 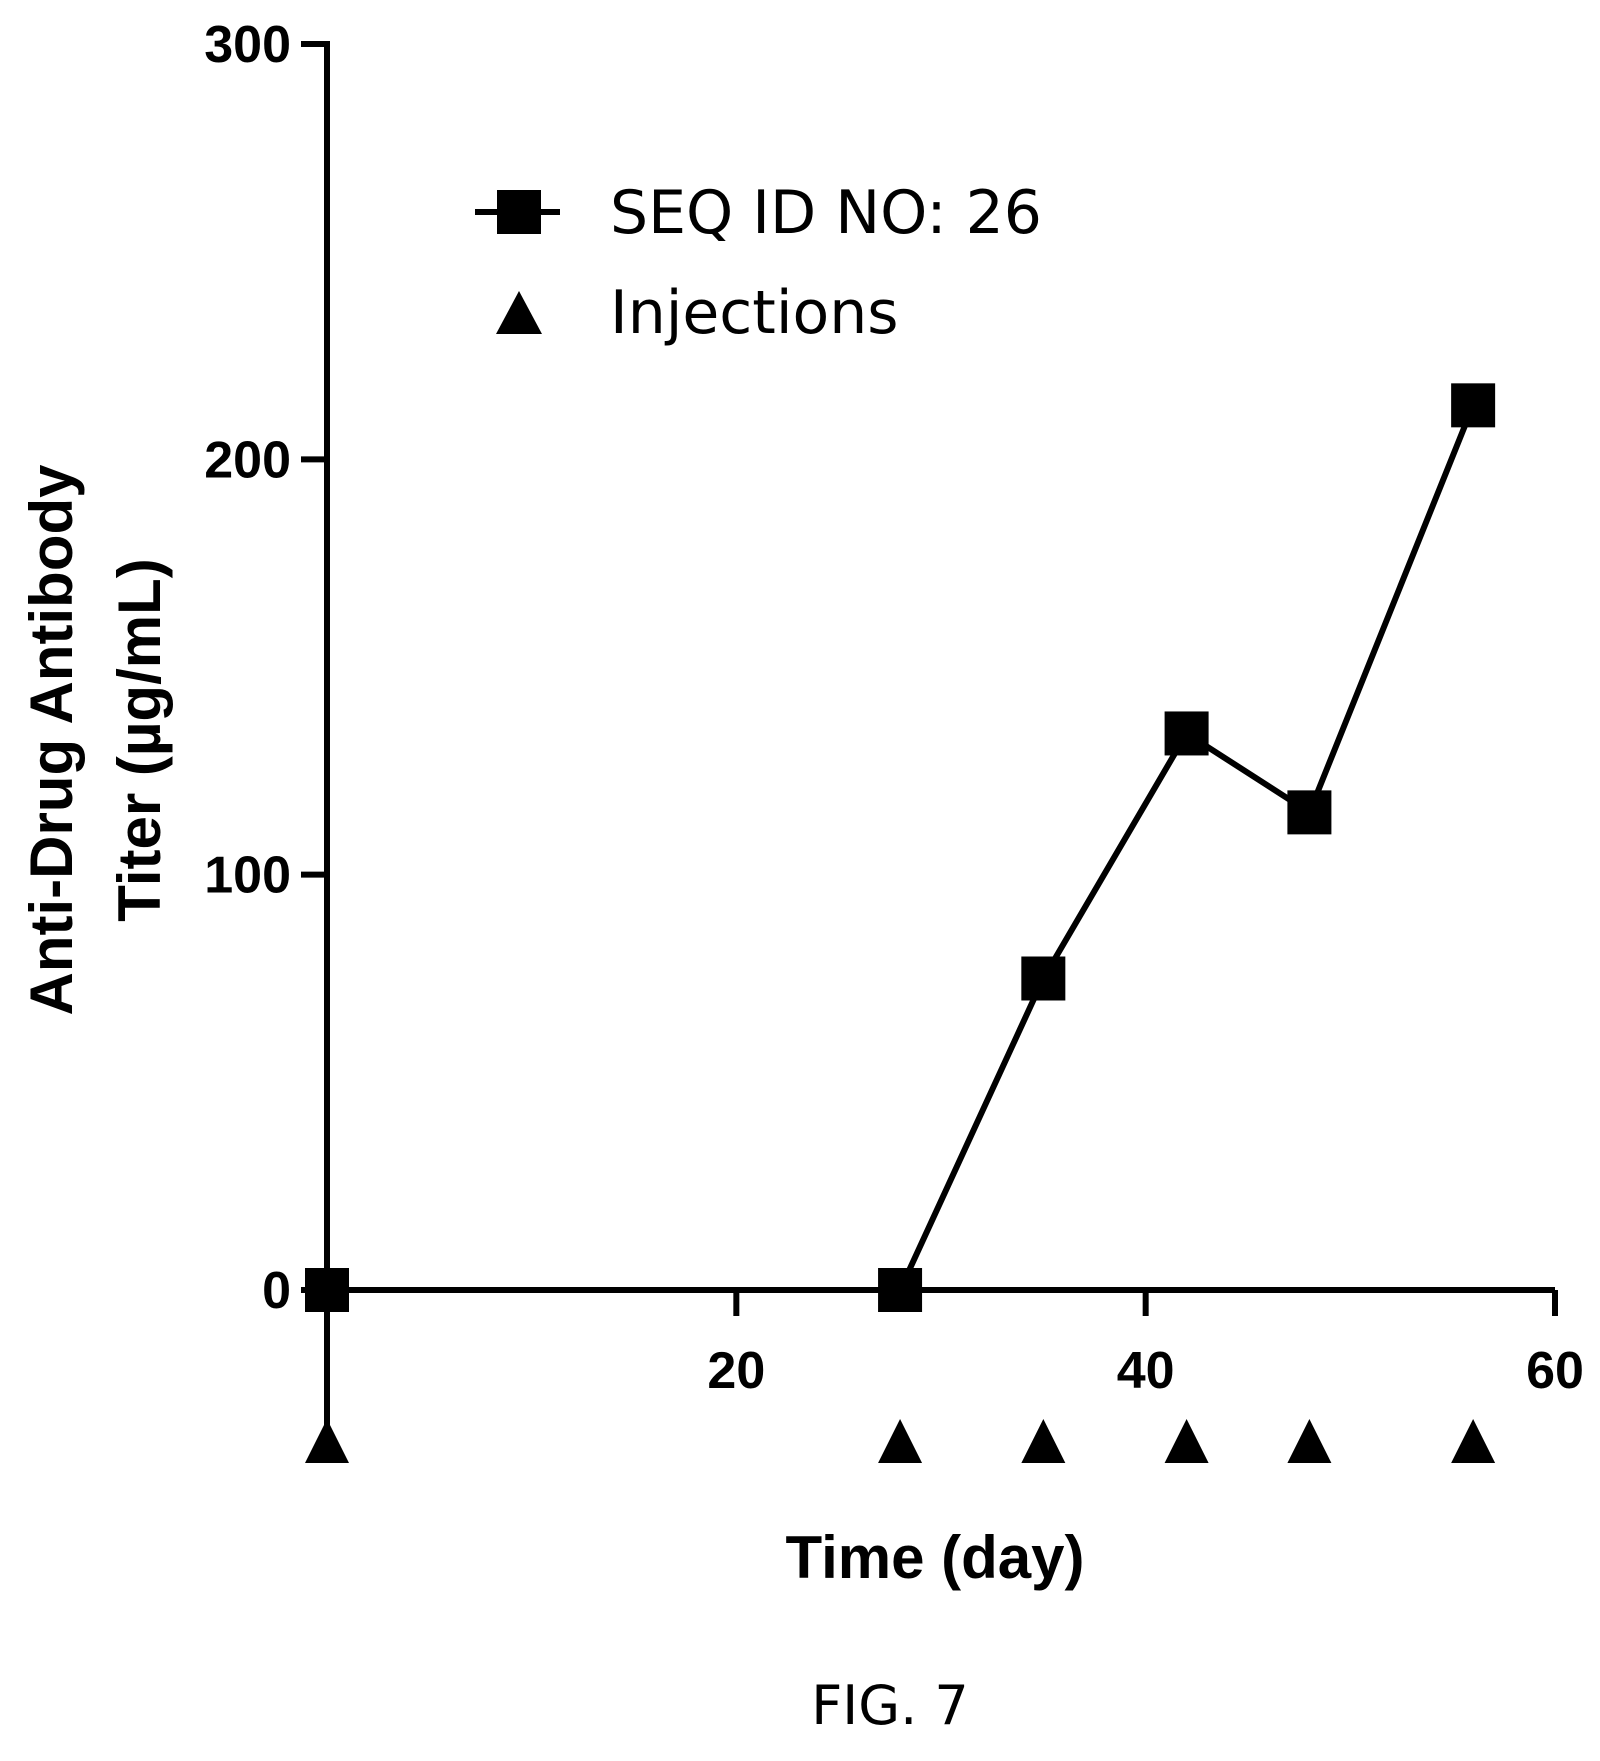 I want to click on x-axis-title: Time (day), so click(x=935, y=1557).